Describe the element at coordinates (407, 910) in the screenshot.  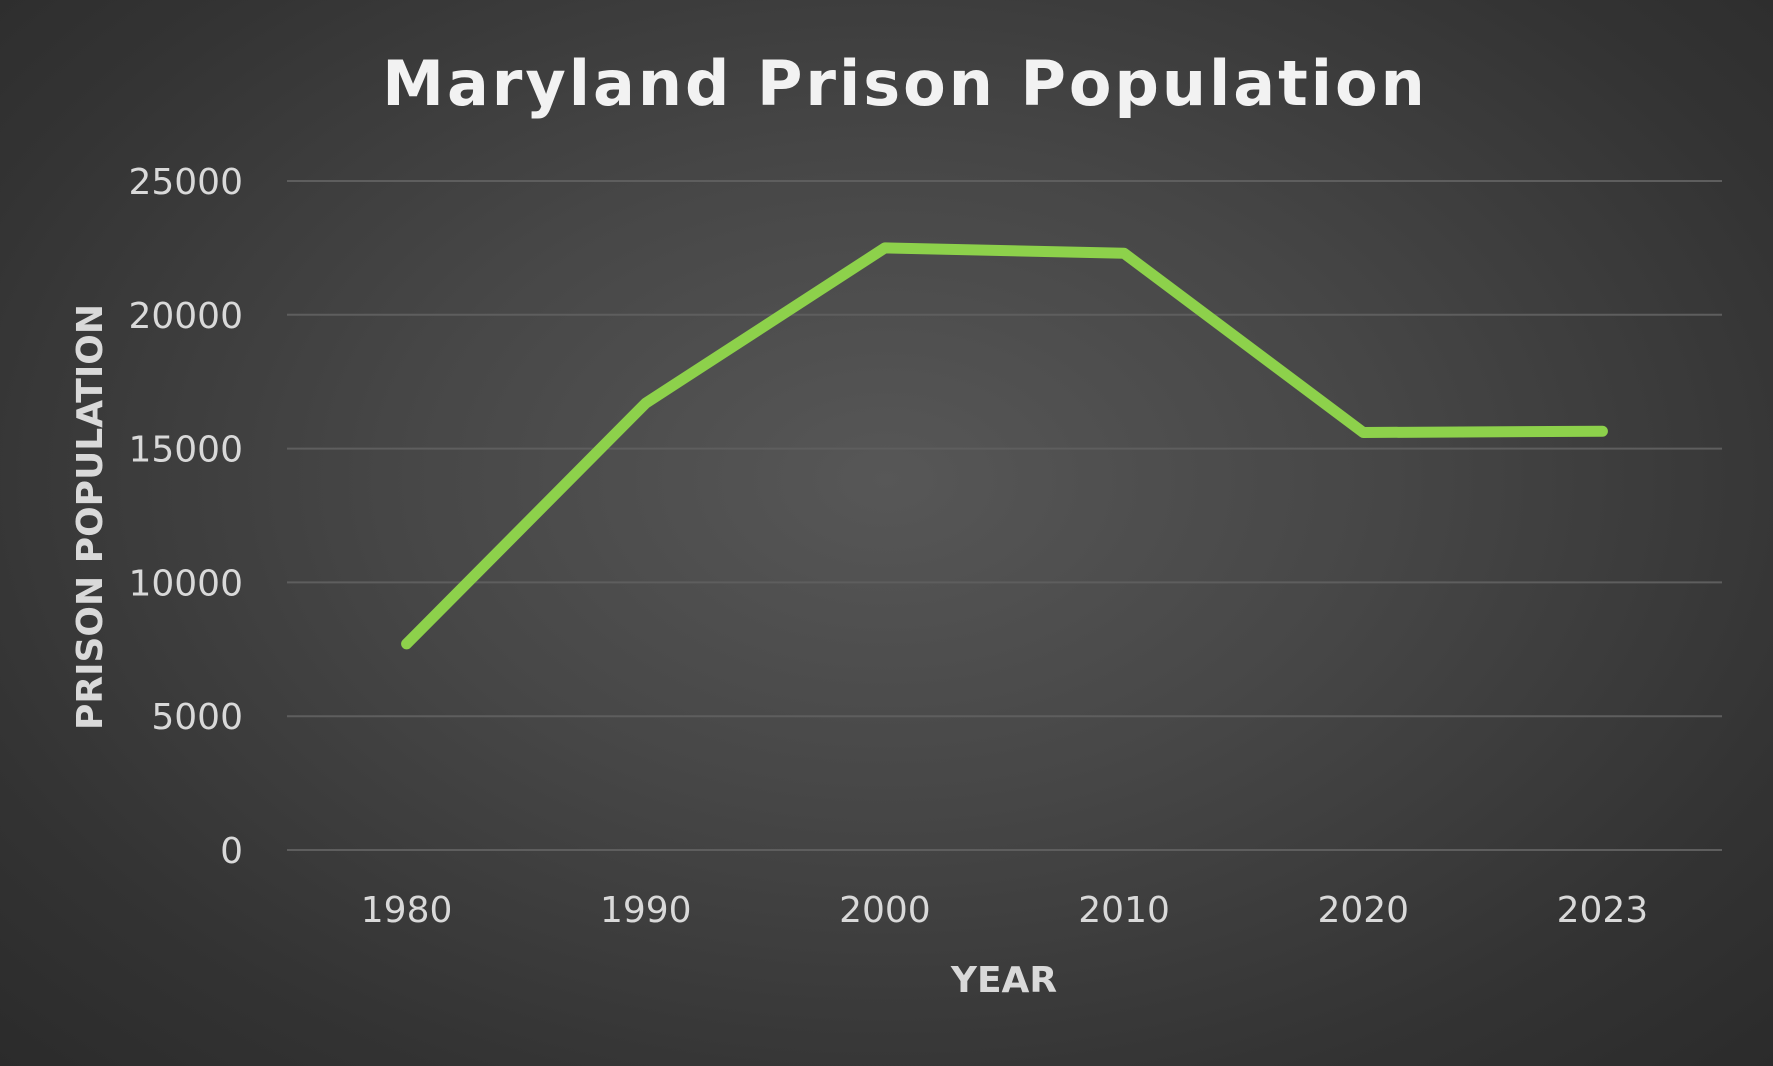
I see `x-tick-label: 1980` at that location.